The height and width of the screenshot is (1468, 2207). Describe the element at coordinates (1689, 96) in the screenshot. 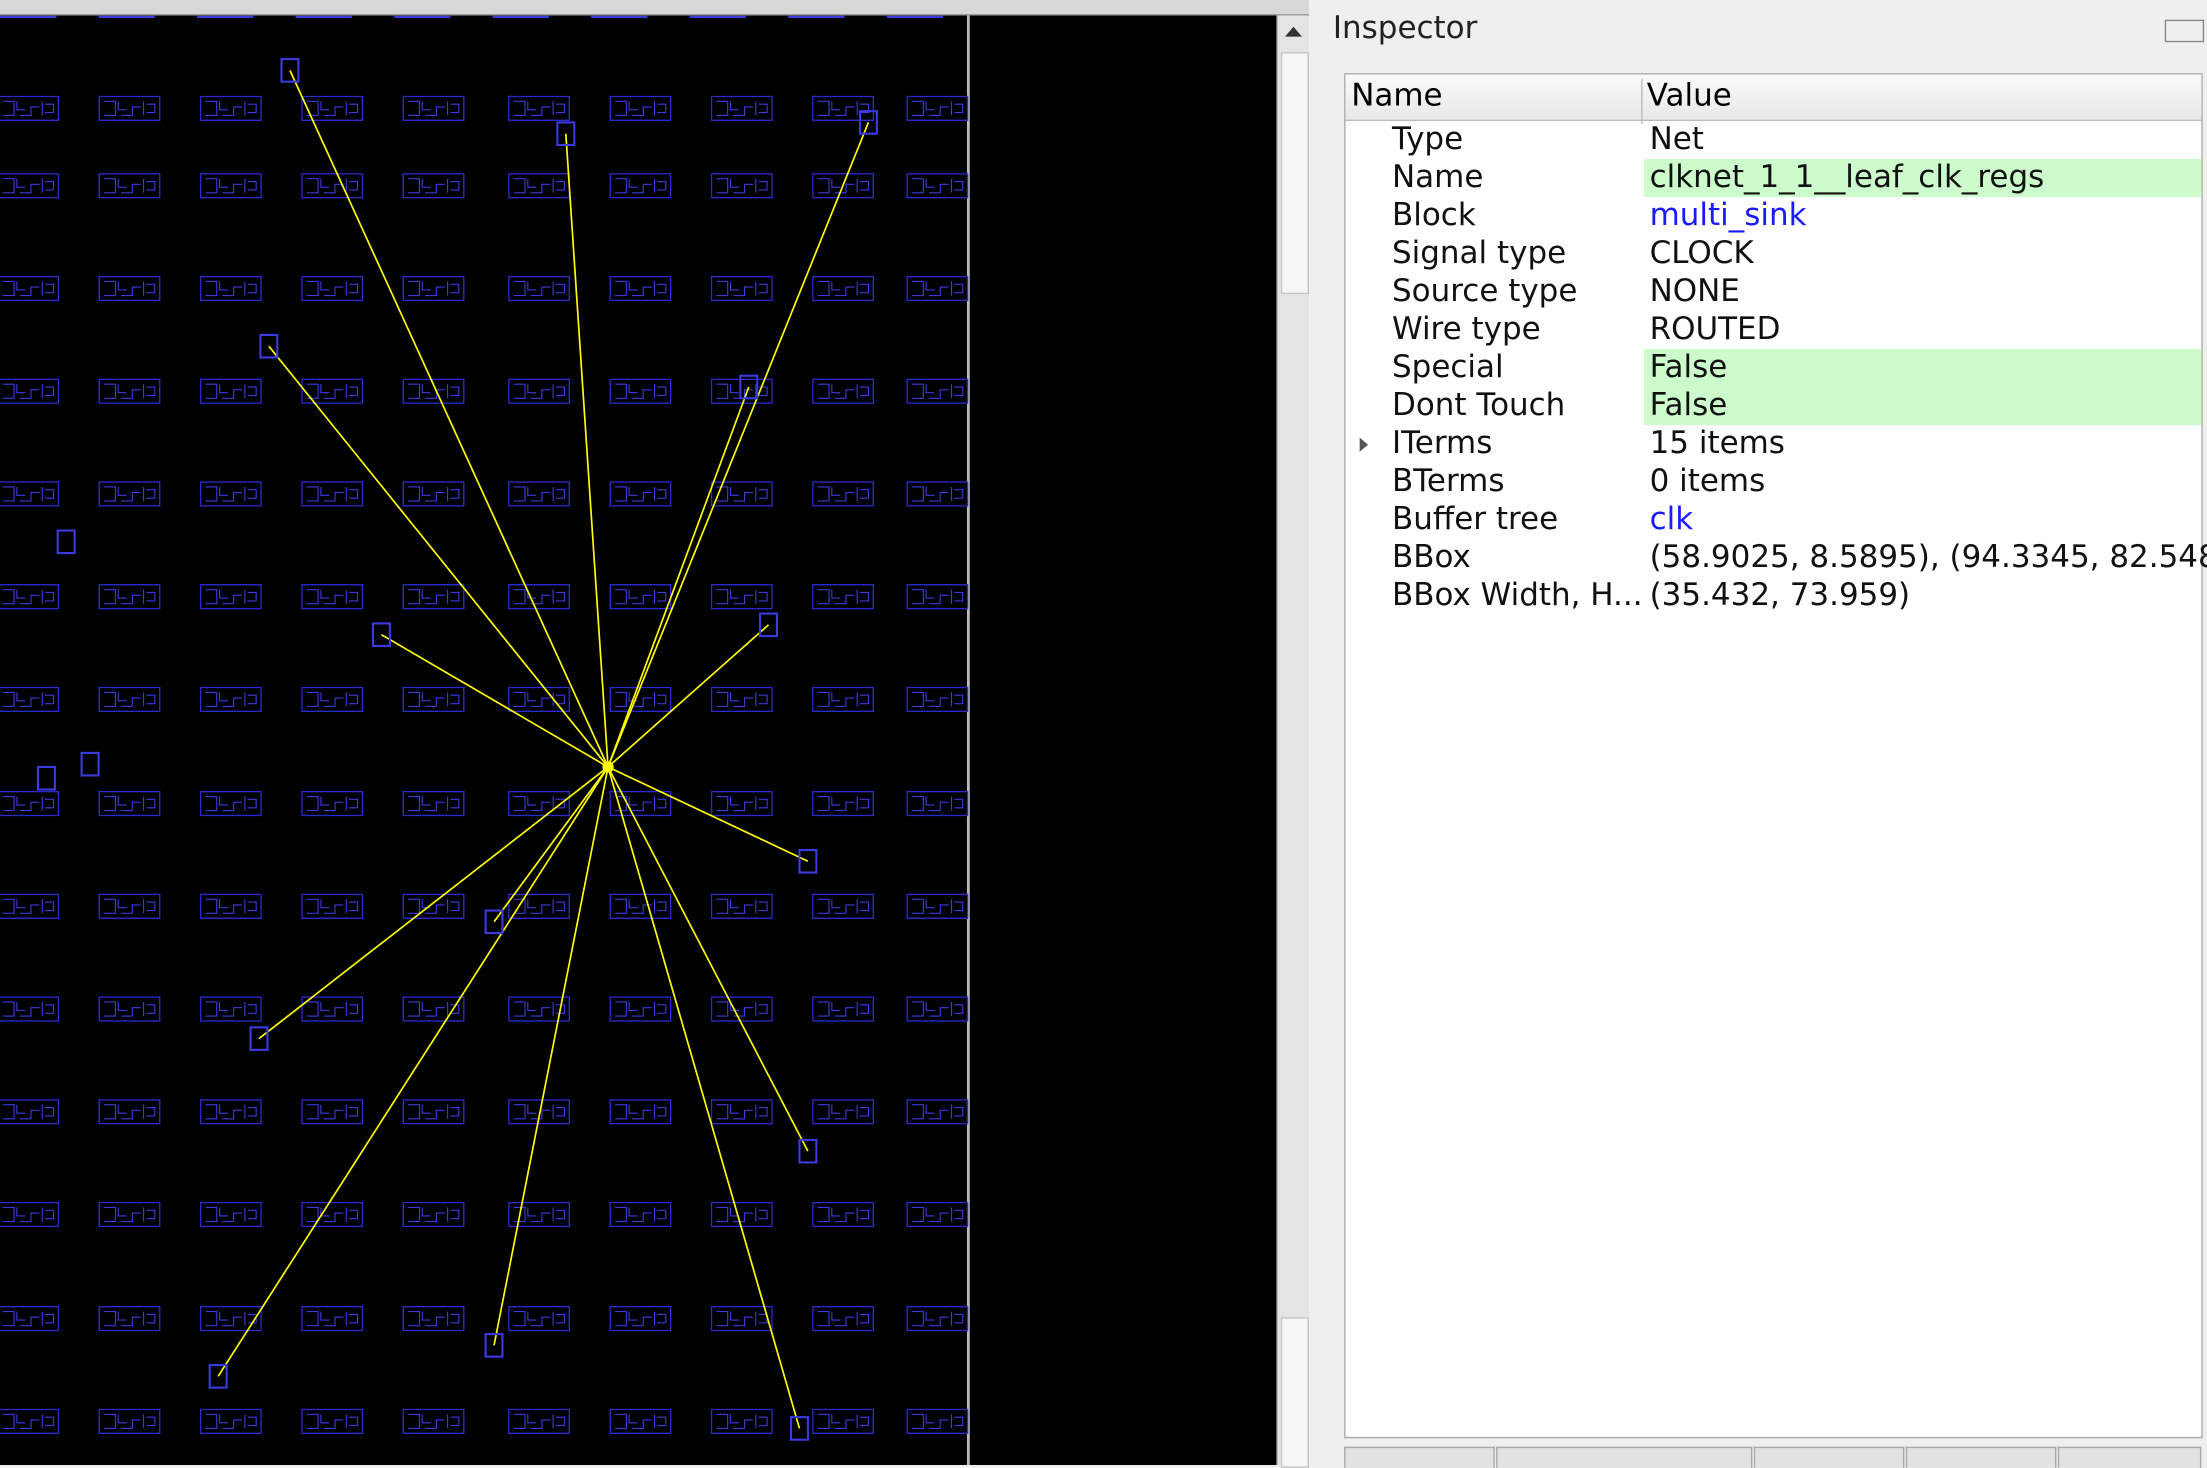

I see `column-header: Value` at that location.